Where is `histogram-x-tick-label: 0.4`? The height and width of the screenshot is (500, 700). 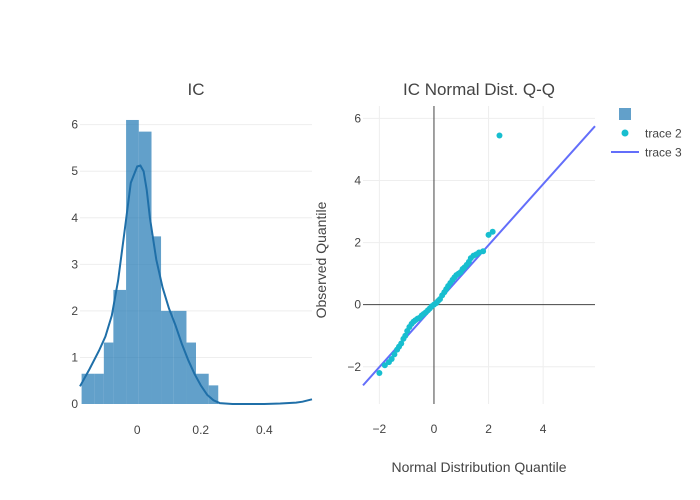
histogram-x-tick-label: 0.4 is located at coordinates (264, 430).